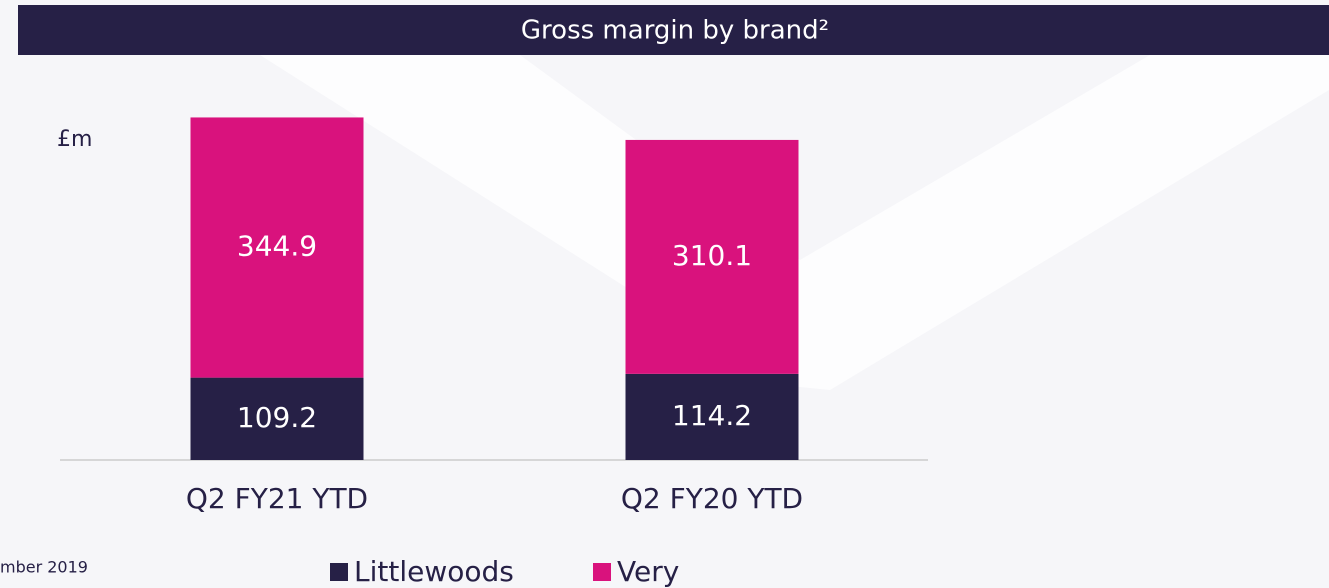  Describe the element at coordinates (74, 139) in the screenshot. I see `y-axis-label: £m` at that location.